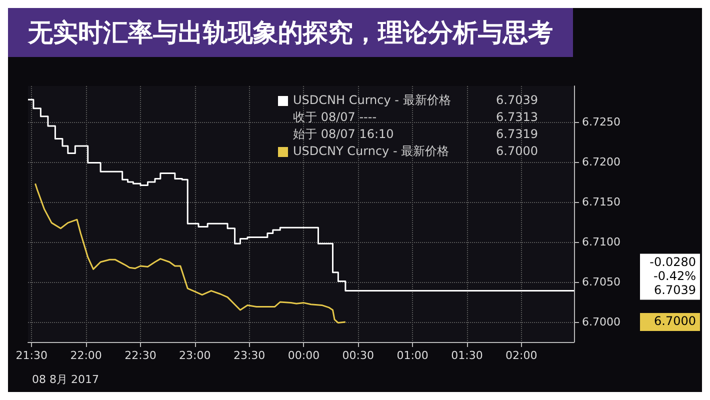 The image size is (710, 400). Describe the element at coordinates (304, 355) in the screenshot. I see `x-tick-label: 00:00` at that location.